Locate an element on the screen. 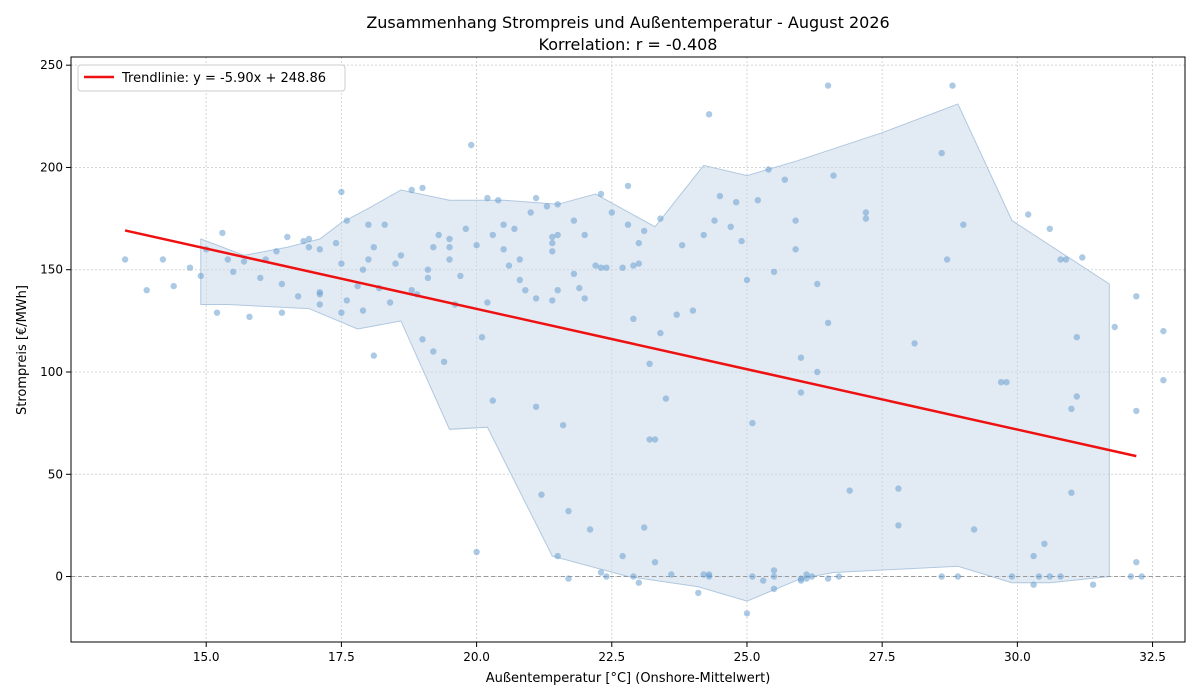 The height and width of the screenshot is (700, 1200). y-tick-label-5: 250 is located at coordinates (51, 65).